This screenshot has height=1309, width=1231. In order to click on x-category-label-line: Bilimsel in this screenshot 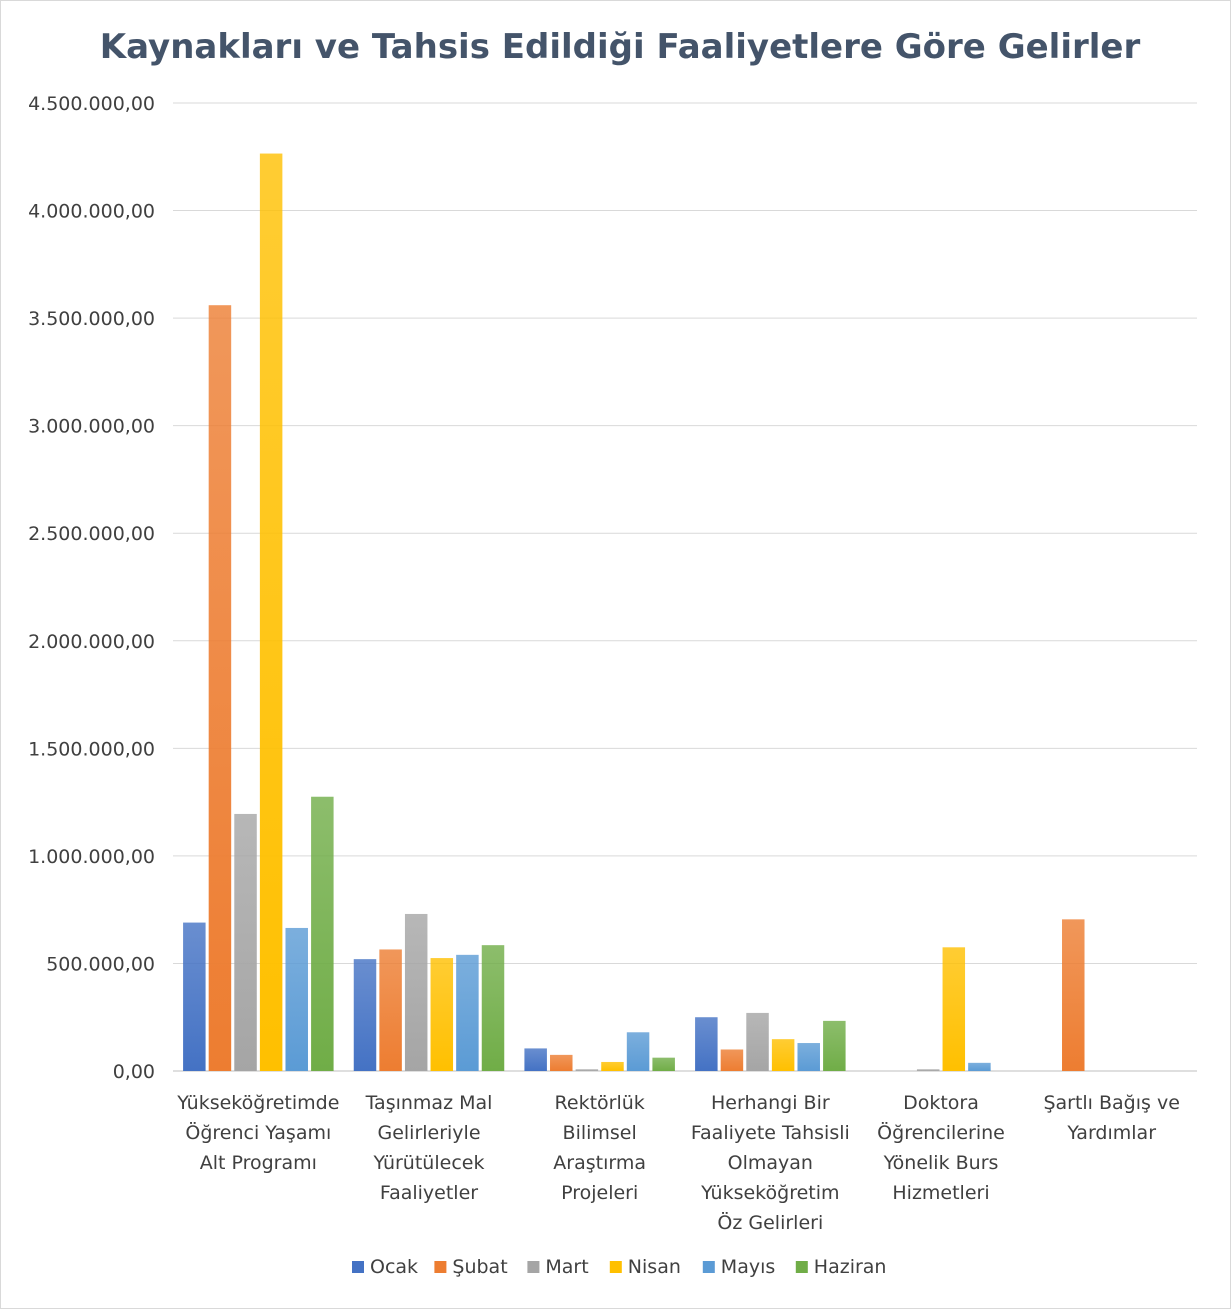, I will do `click(600, 1133)`.